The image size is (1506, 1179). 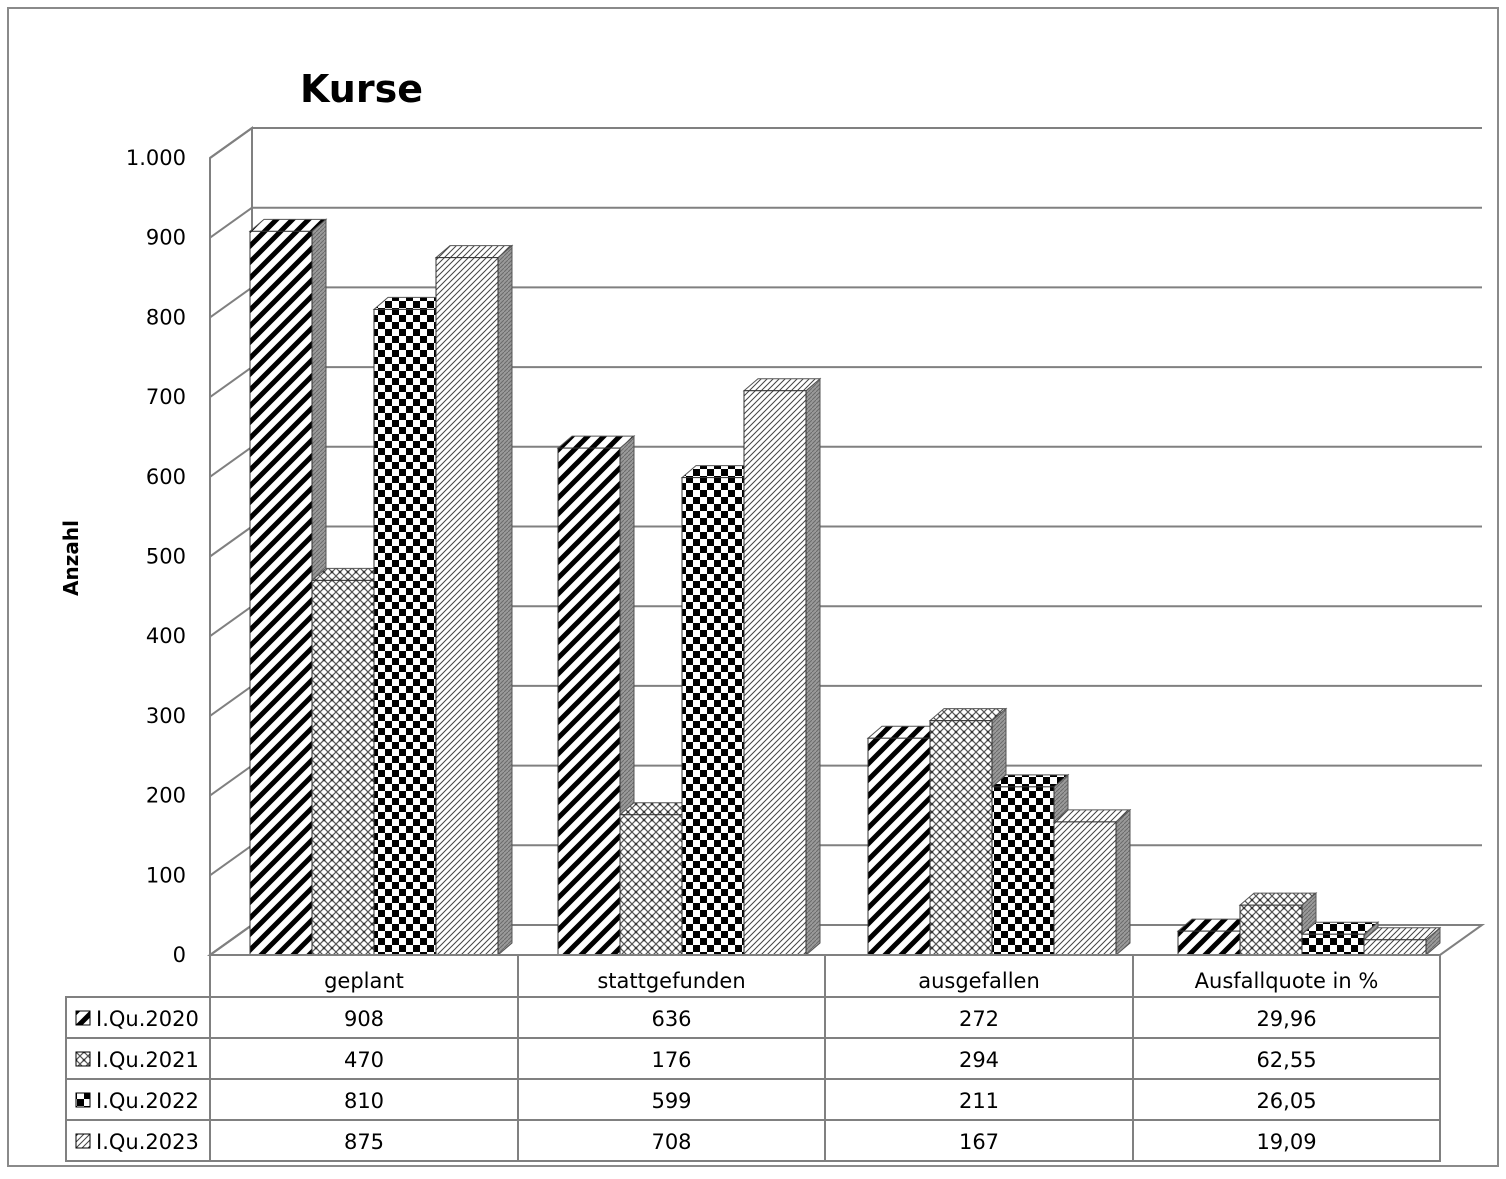 I want to click on table-value-cell: 810, so click(x=364, y=1101).